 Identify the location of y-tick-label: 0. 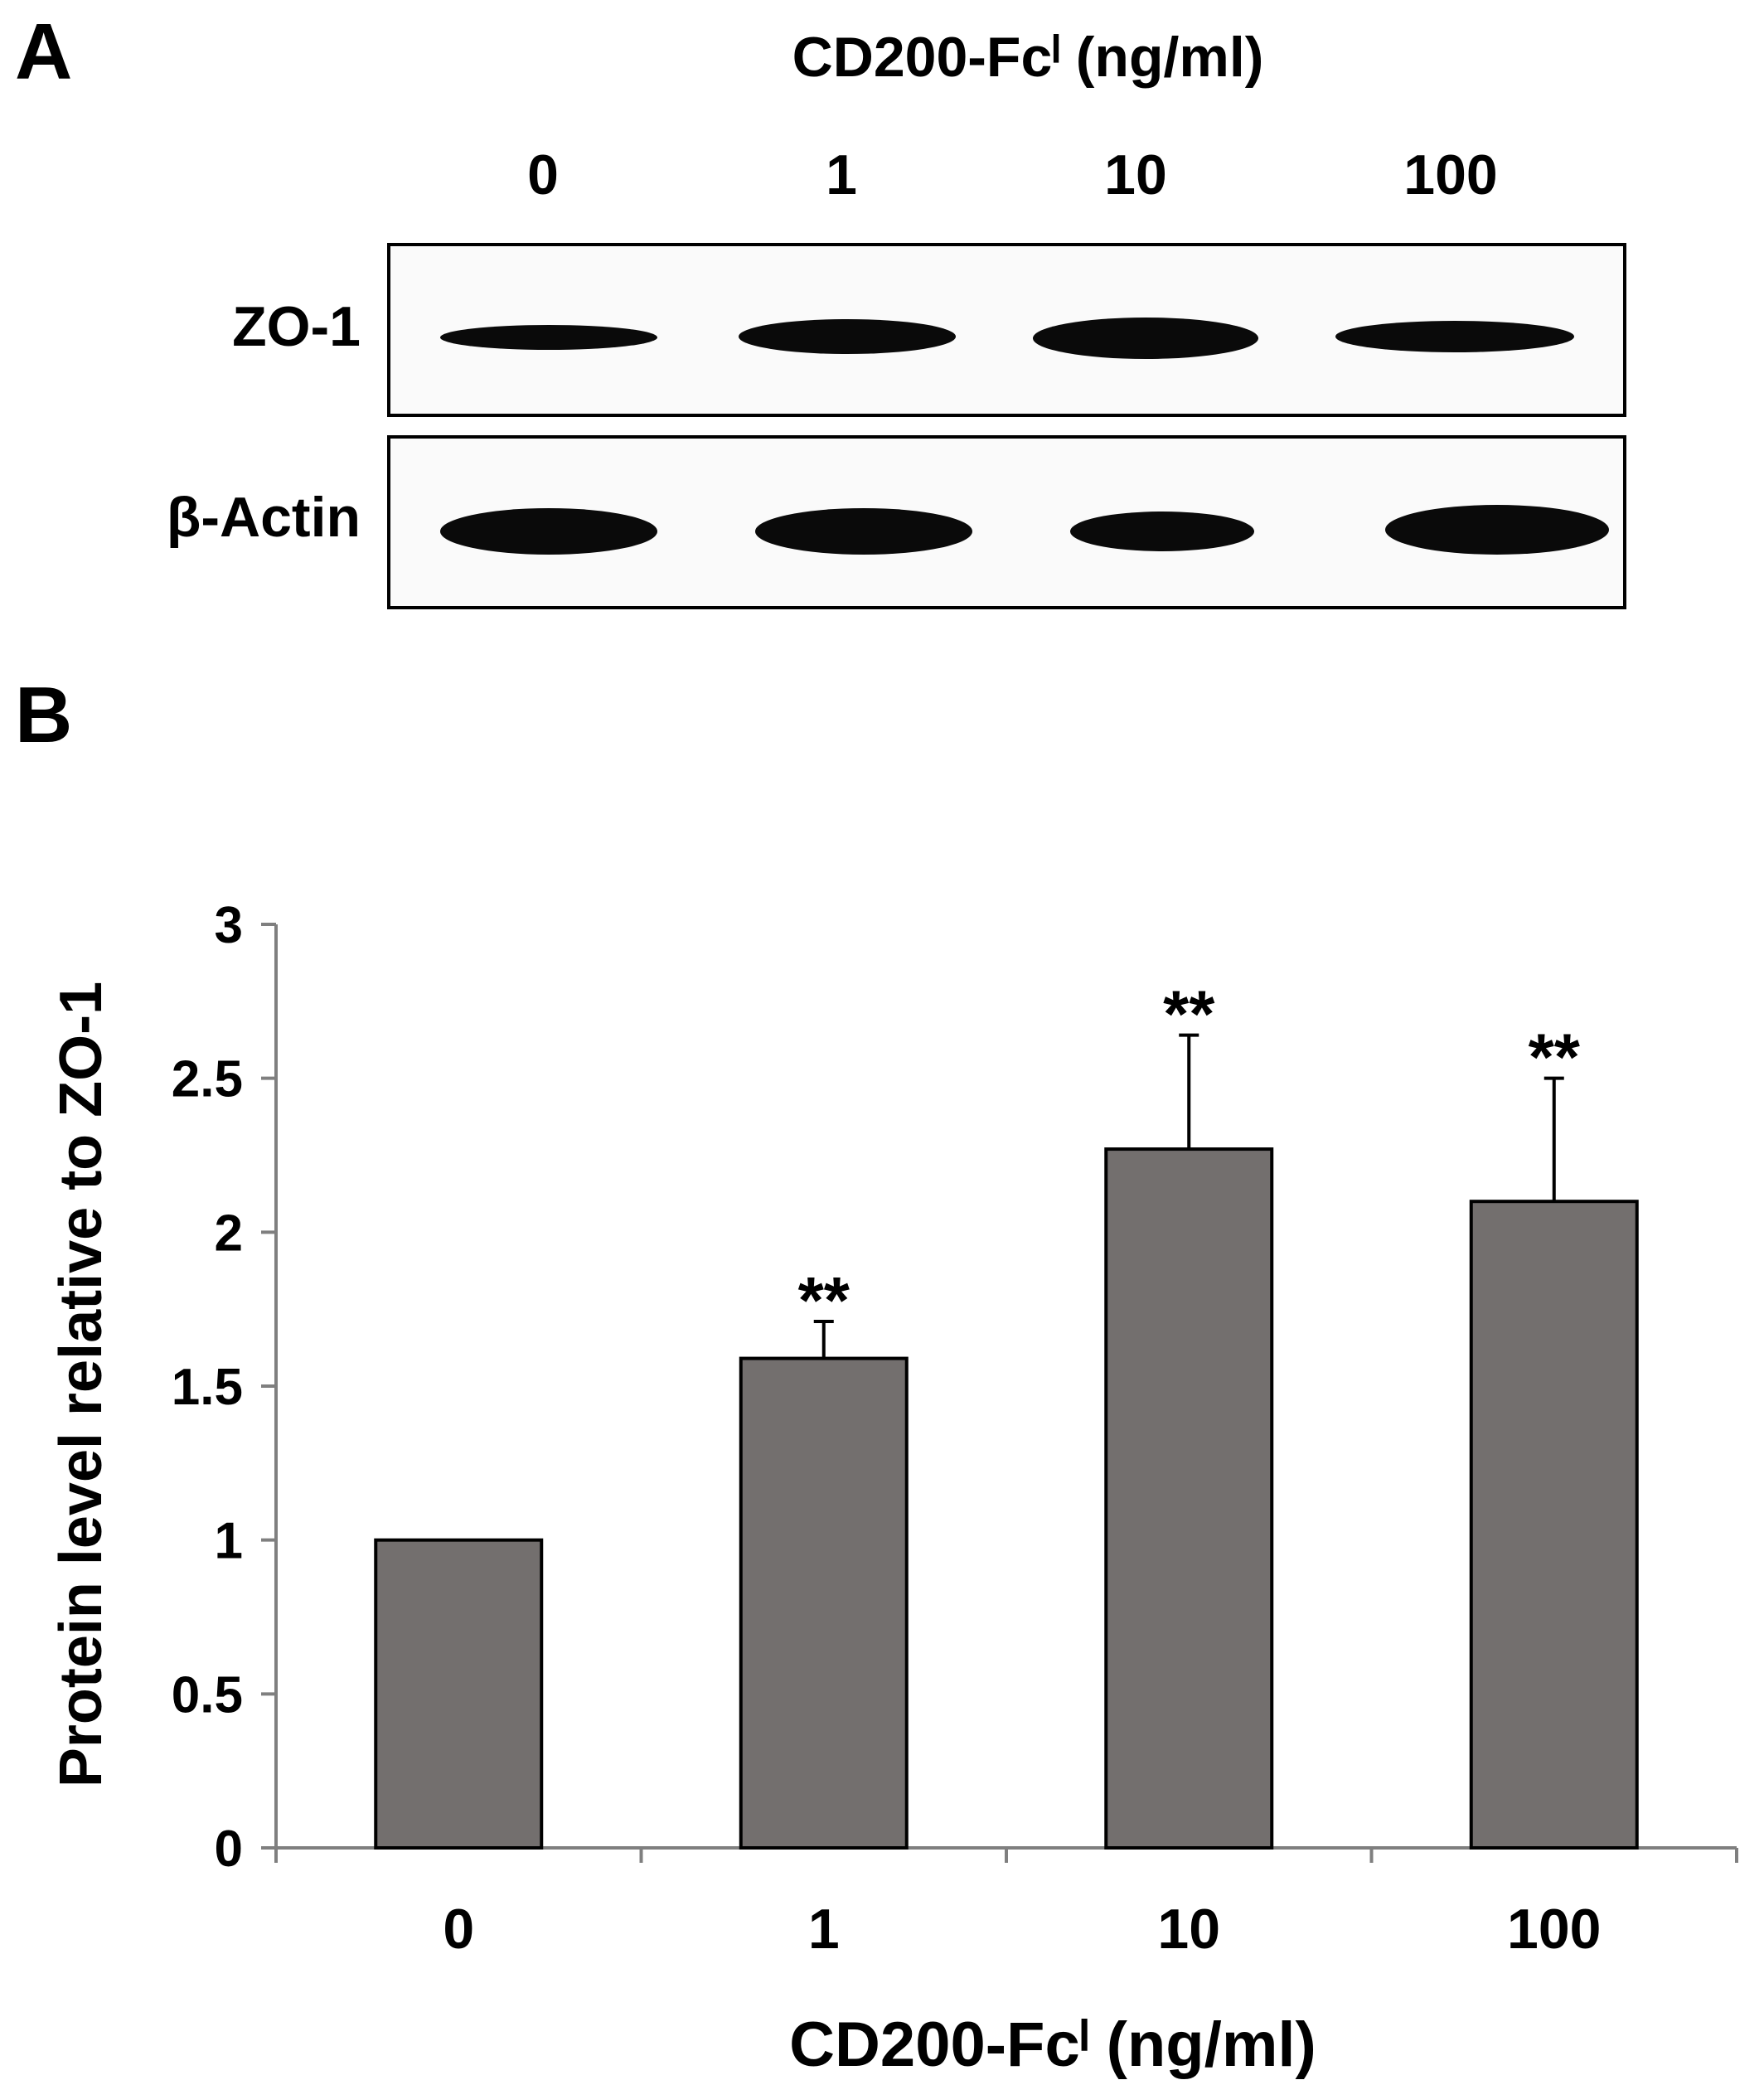
(229, 1849).